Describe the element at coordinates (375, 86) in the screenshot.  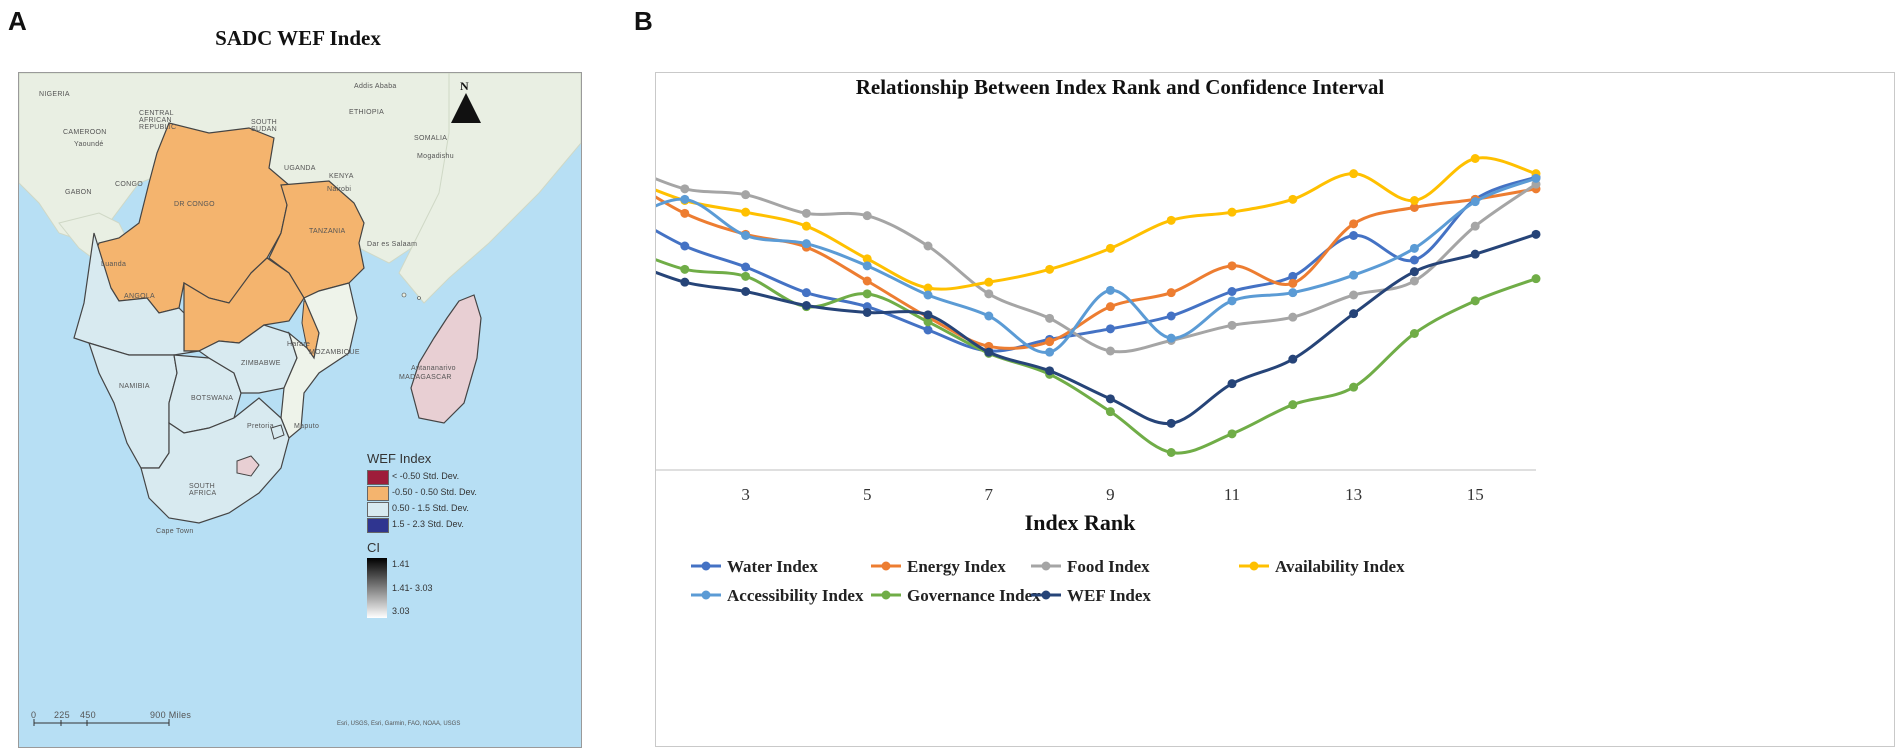
I see `place-label: Addis Ababa` at that location.